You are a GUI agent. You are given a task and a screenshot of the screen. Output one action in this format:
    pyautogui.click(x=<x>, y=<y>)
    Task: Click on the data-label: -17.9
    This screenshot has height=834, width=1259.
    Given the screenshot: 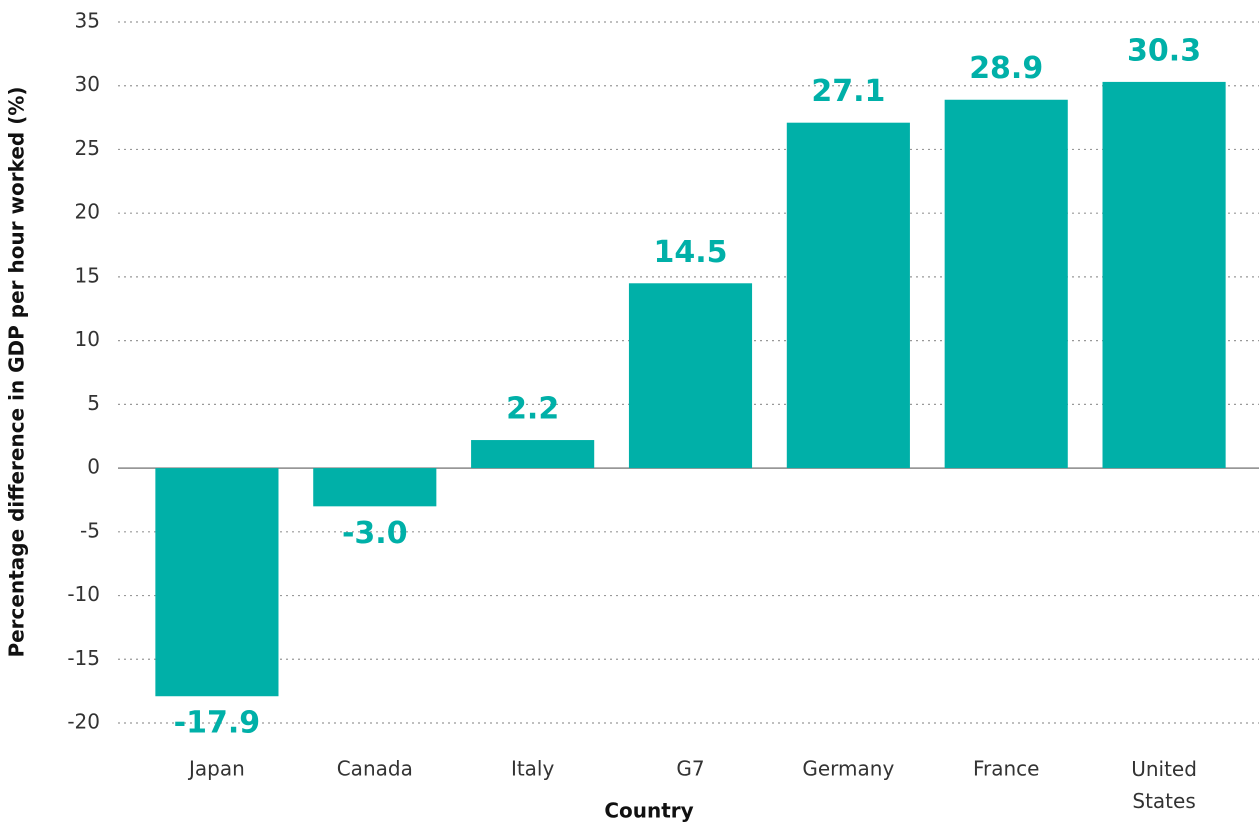 What is the action you would take?
    pyautogui.click(x=217, y=723)
    